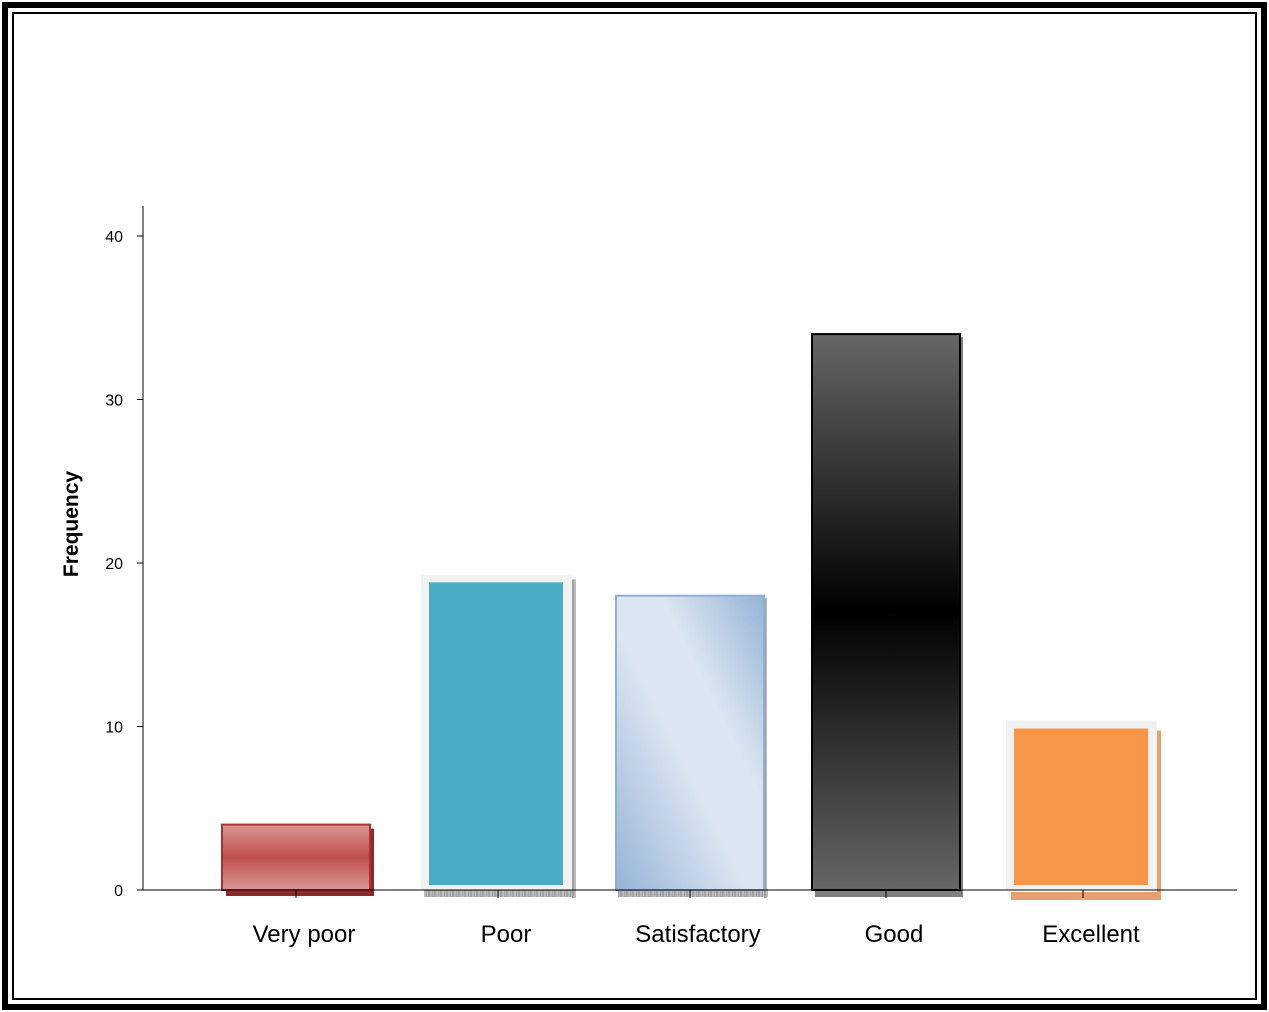 The height and width of the screenshot is (1012, 1269). What do you see at coordinates (697, 934) in the screenshot?
I see `x-tick-label: Satisfactory` at bounding box center [697, 934].